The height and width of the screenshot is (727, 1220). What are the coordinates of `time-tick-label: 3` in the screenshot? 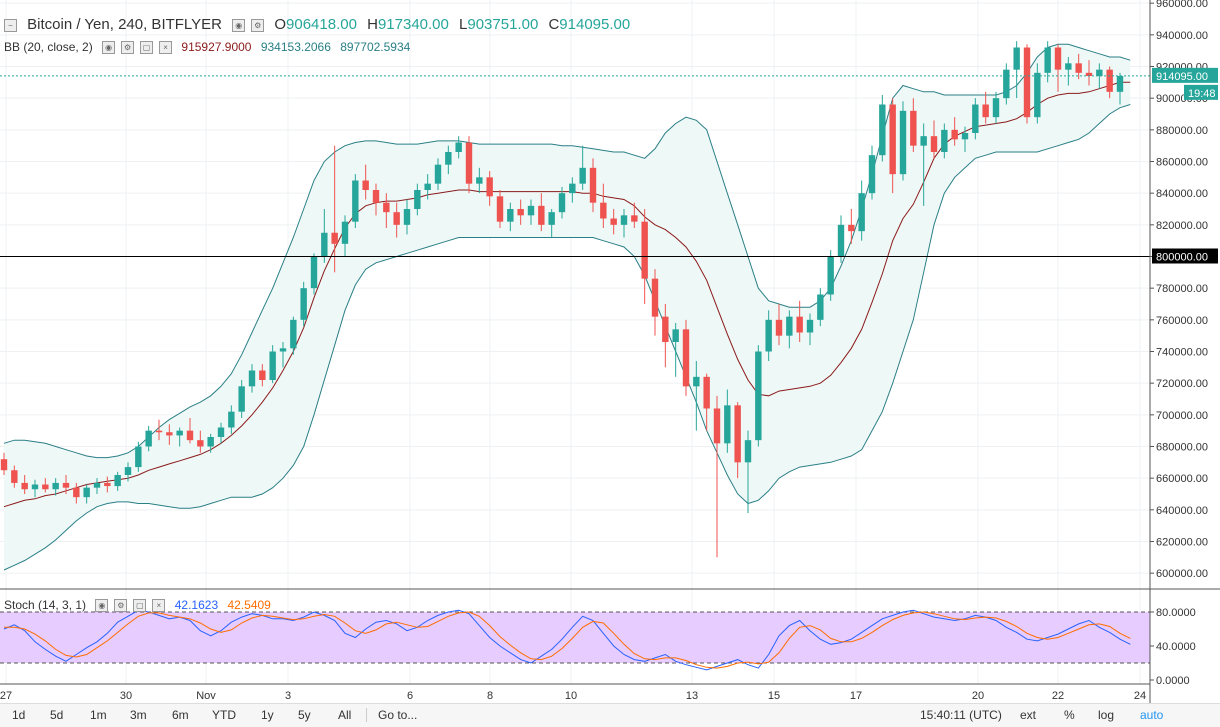 It's located at (288, 696).